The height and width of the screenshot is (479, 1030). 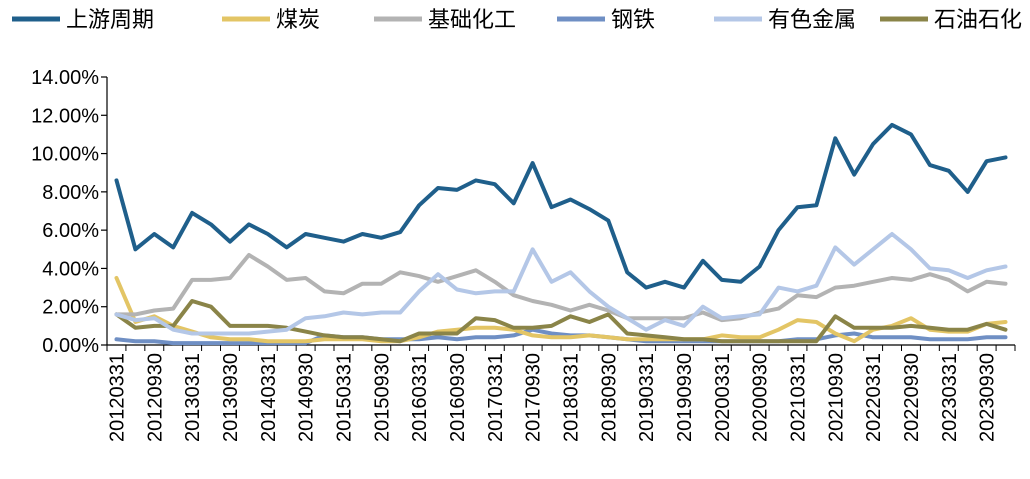 I want to click on y-tick-label: 8.00%, so click(x=70, y=193).